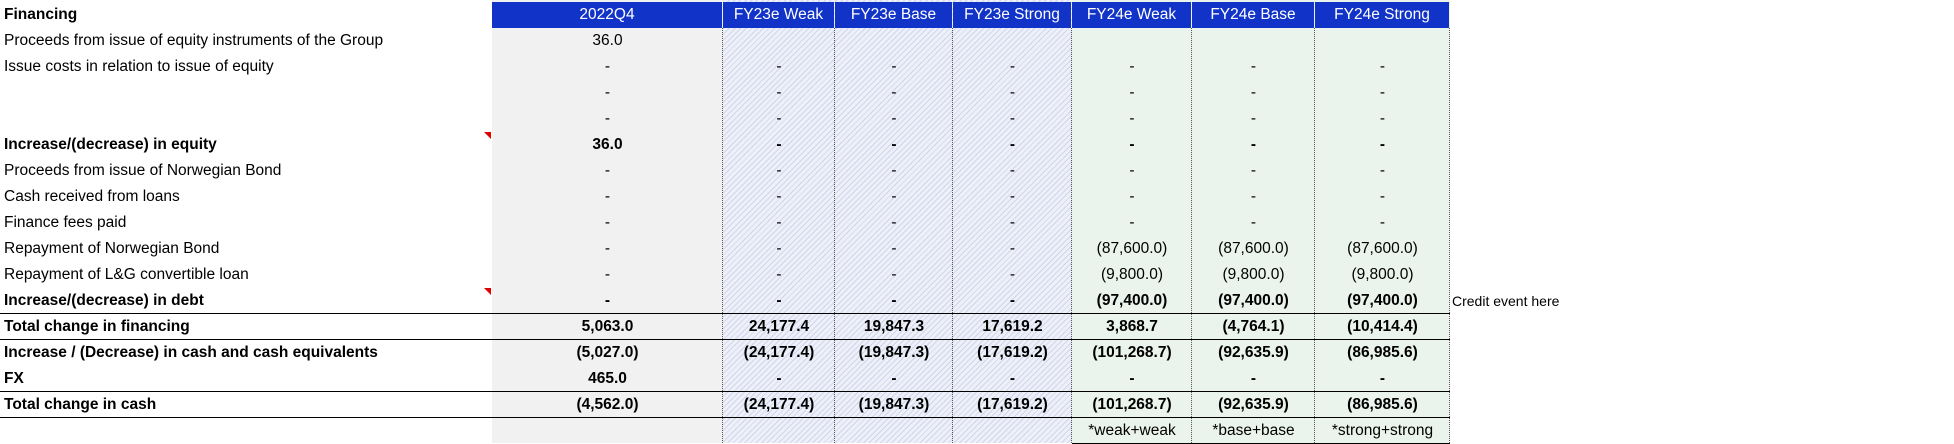  Describe the element at coordinates (104, 300) in the screenshot. I see `row-label: Increase/(decrease) in debt` at that location.